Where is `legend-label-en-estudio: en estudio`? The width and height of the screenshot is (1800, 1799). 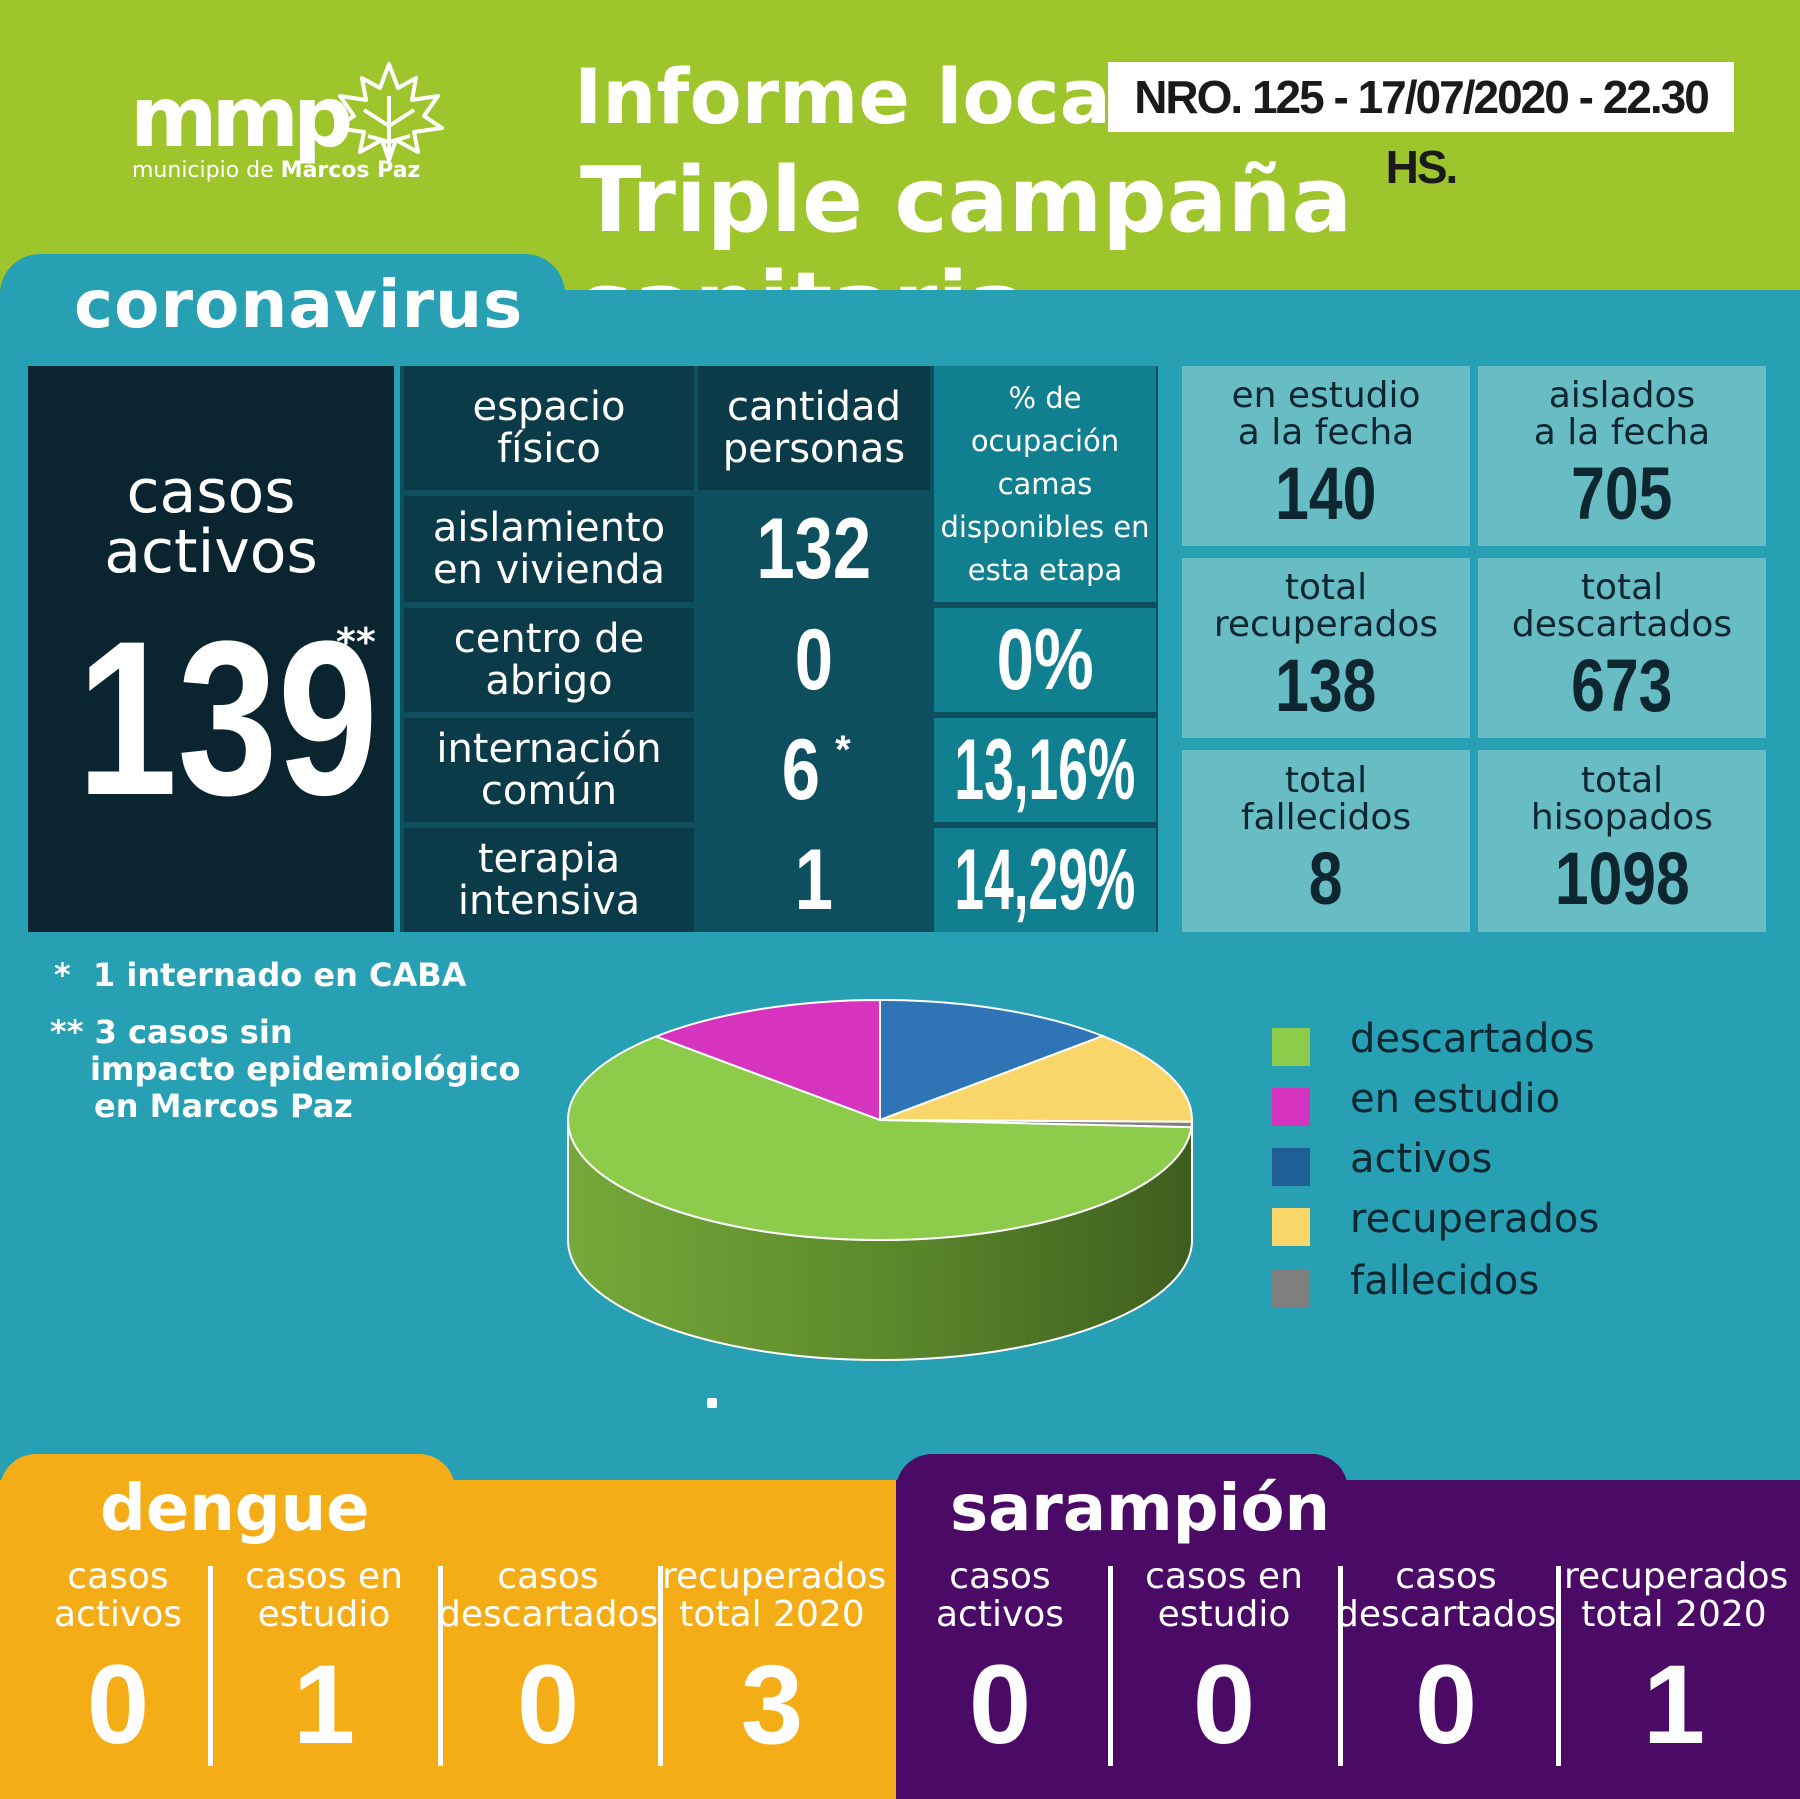
legend-label-en-estudio: en estudio is located at coordinates (1455, 1099).